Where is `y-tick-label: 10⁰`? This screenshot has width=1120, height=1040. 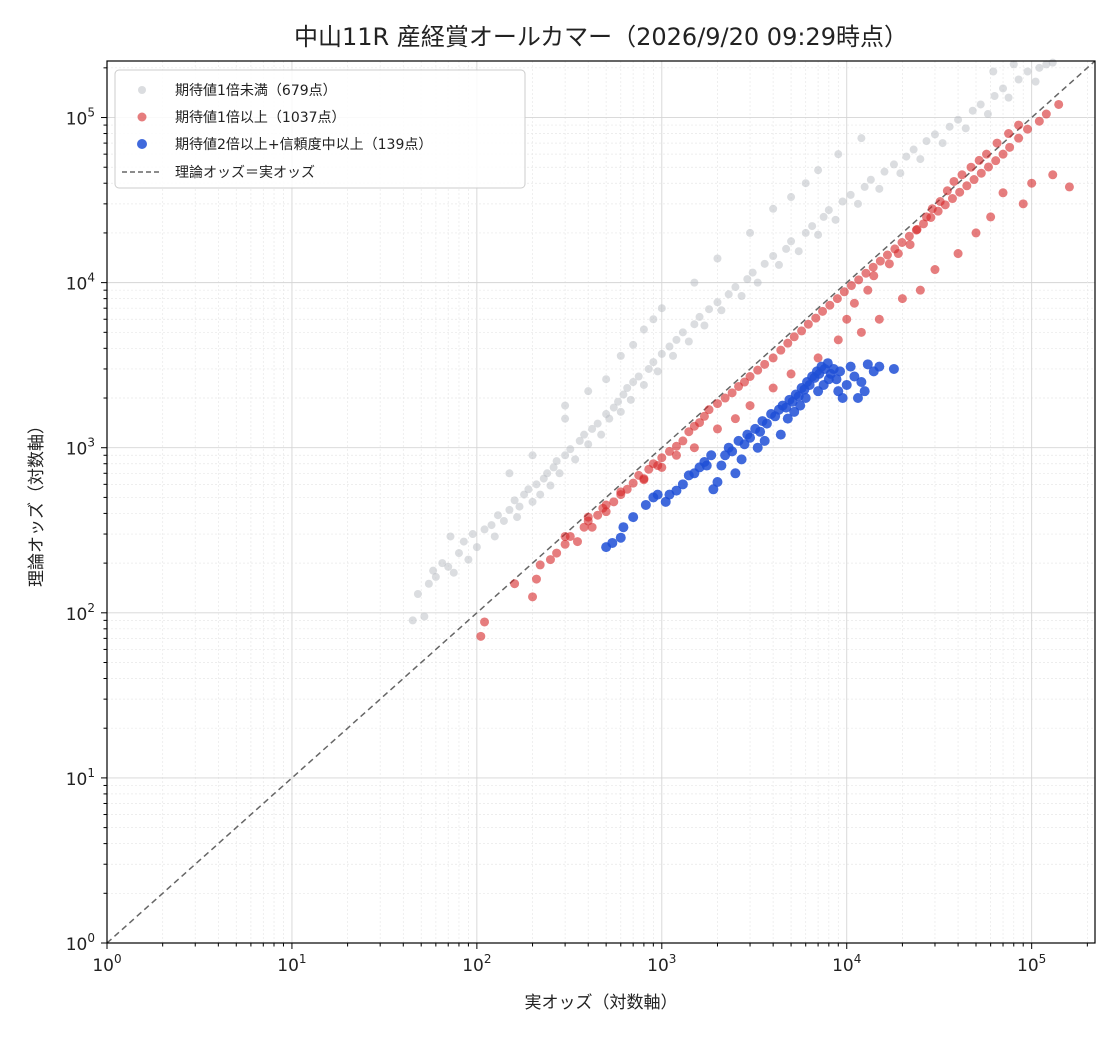
y-tick-label: 10⁰ is located at coordinates (80, 943).